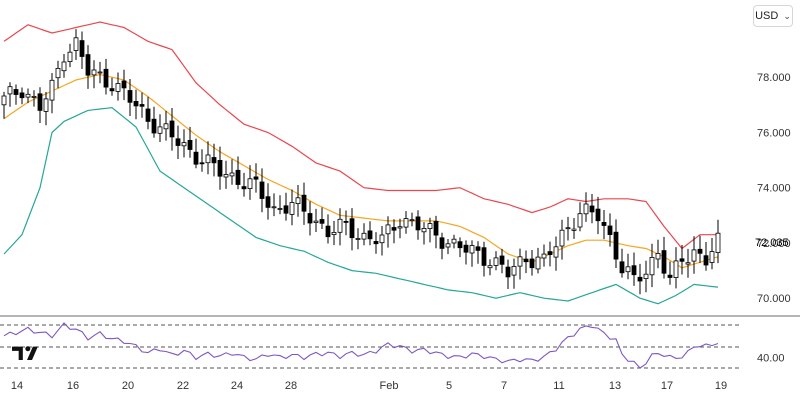 This screenshot has width=800, height=400. Describe the element at coordinates (73, 386) in the screenshot. I see `time-tick-label: 16` at that location.